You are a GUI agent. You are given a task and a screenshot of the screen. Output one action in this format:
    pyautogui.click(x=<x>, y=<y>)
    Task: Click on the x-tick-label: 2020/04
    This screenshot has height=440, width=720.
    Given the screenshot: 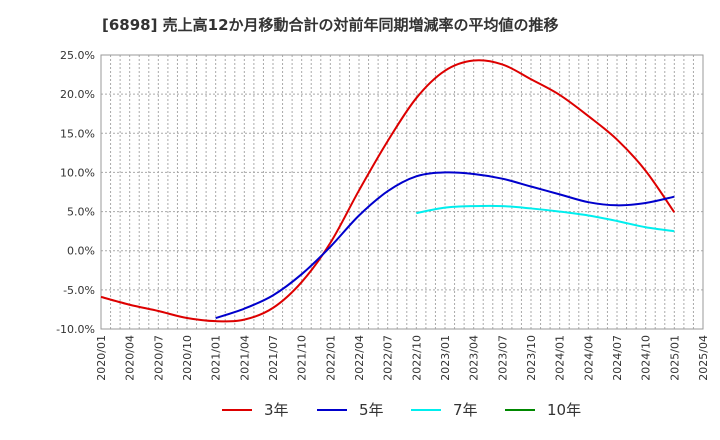 What is the action you would take?
    pyautogui.click(x=130, y=358)
    